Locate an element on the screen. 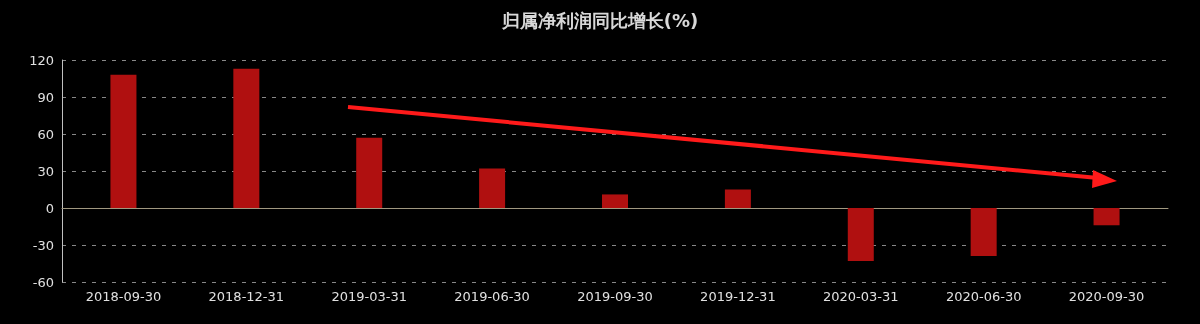 Image resolution: width=1200 pixels, height=324 pixels. y-tick-label: -60 is located at coordinates (43, 282).